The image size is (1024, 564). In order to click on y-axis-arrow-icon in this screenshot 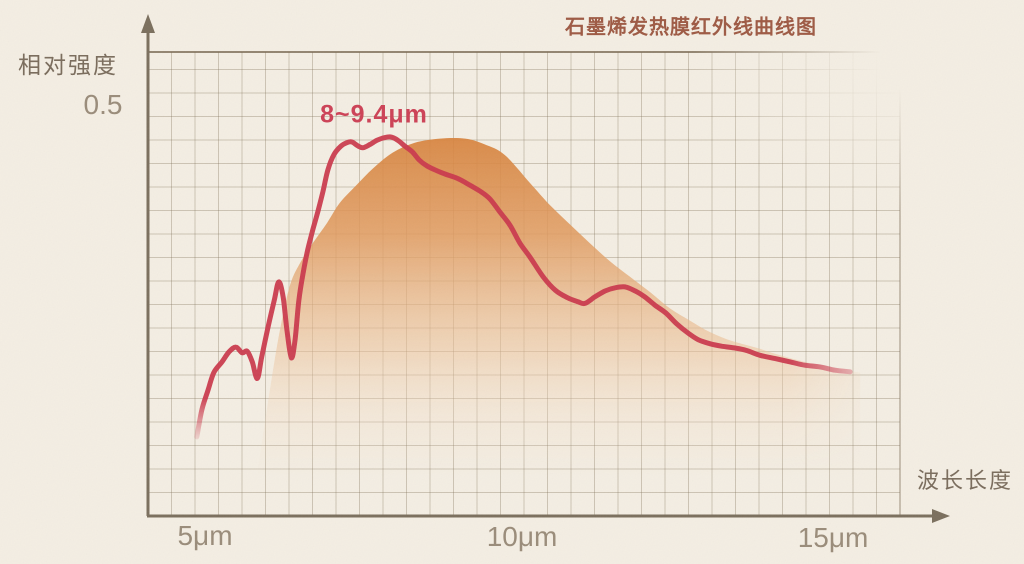, I will do `click(148, 23)`.